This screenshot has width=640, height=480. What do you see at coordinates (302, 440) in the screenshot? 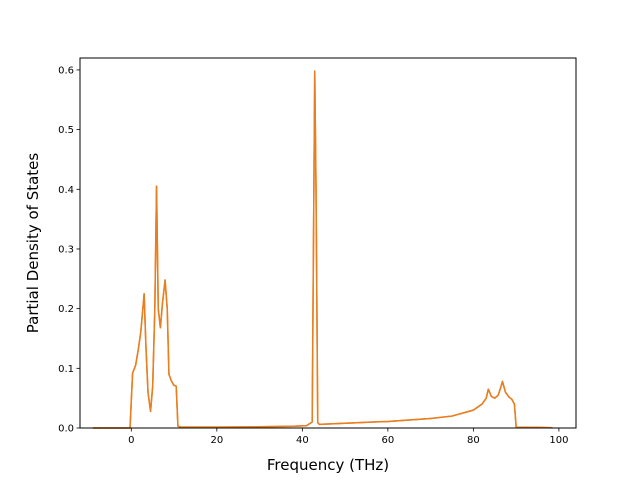
I see `x-tick-label: 40` at bounding box center [302, 440].